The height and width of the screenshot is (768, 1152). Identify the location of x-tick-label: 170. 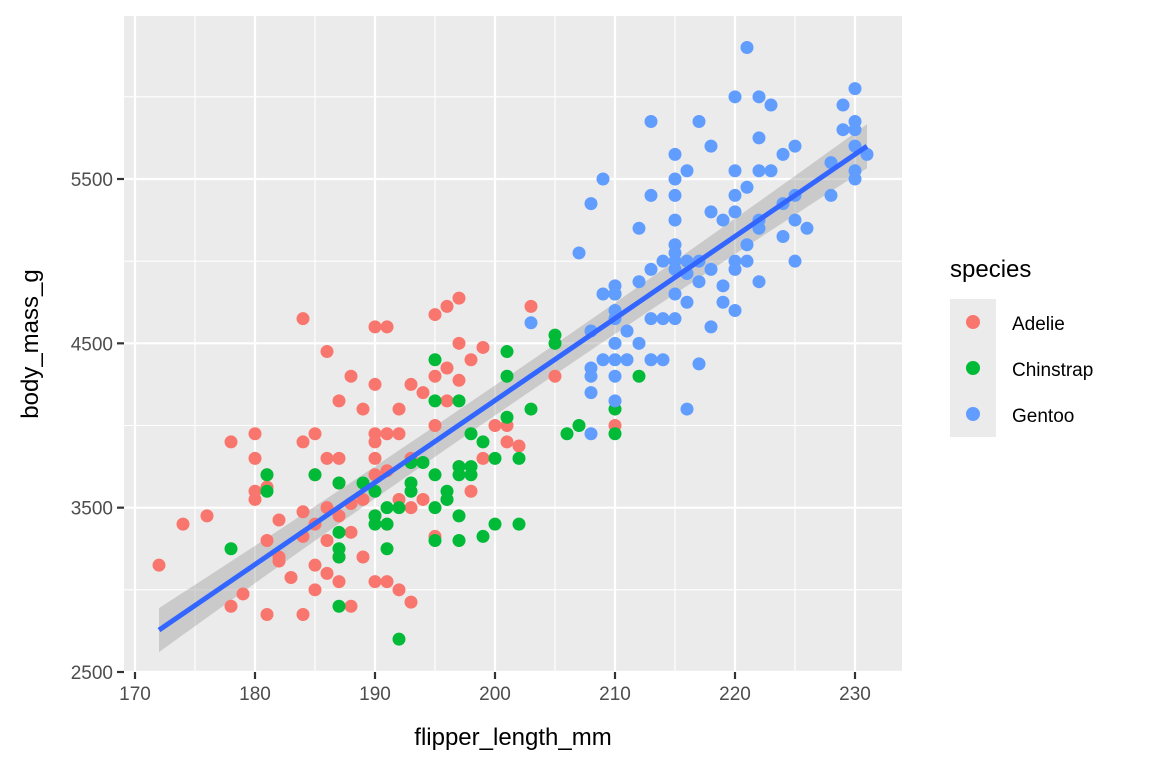
(135, 694).